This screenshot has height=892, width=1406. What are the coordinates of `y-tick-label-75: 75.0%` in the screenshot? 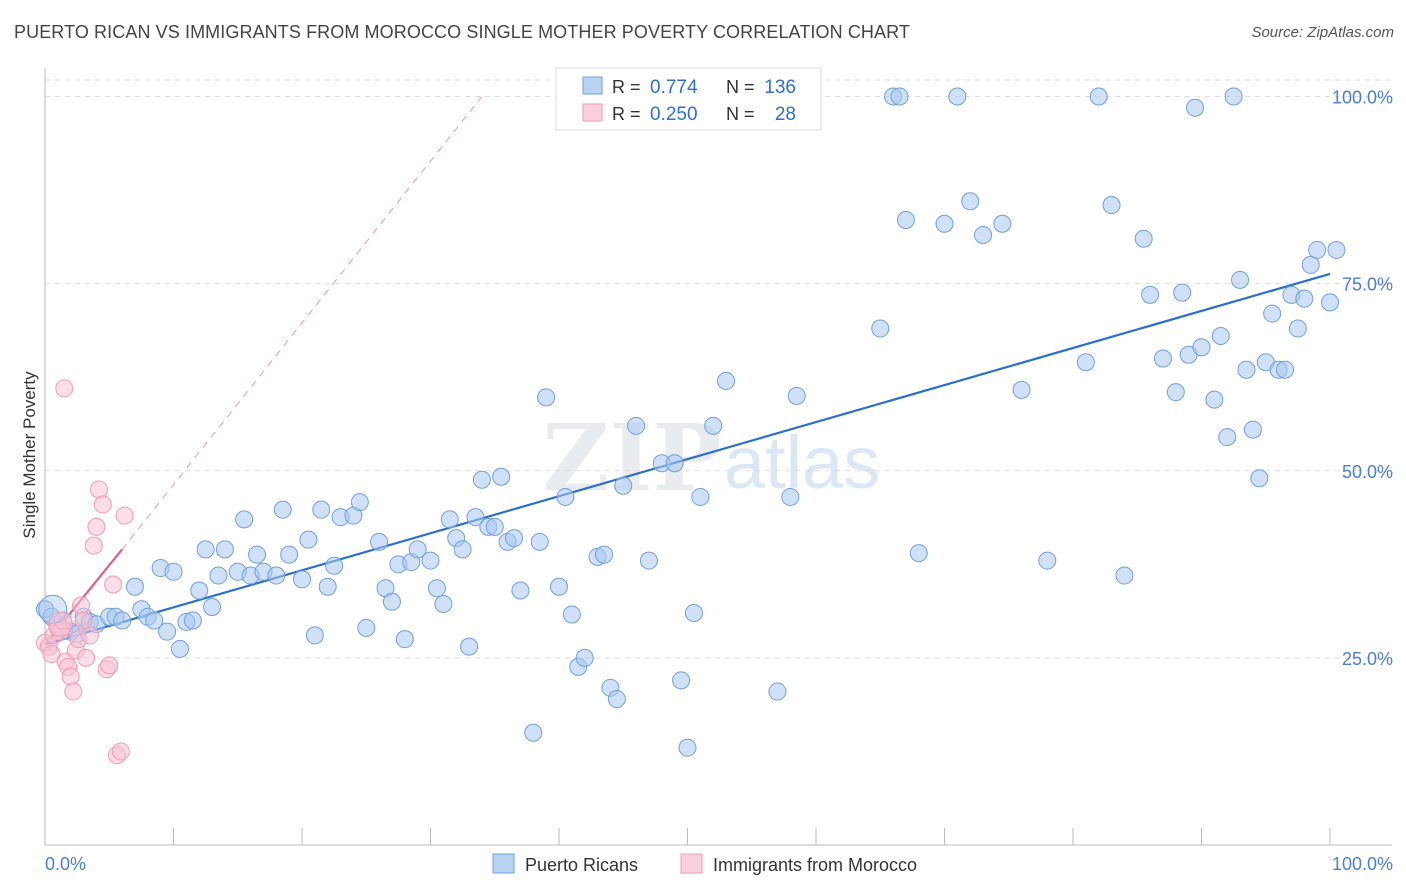 It's located at (1367, 285).